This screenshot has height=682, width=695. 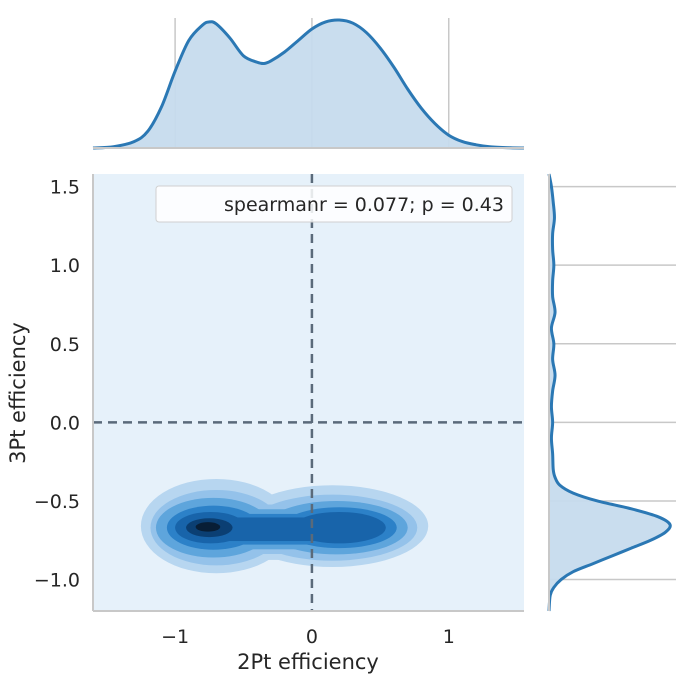 I want to click on marginal-x-fill, so click(x=308, y=84).